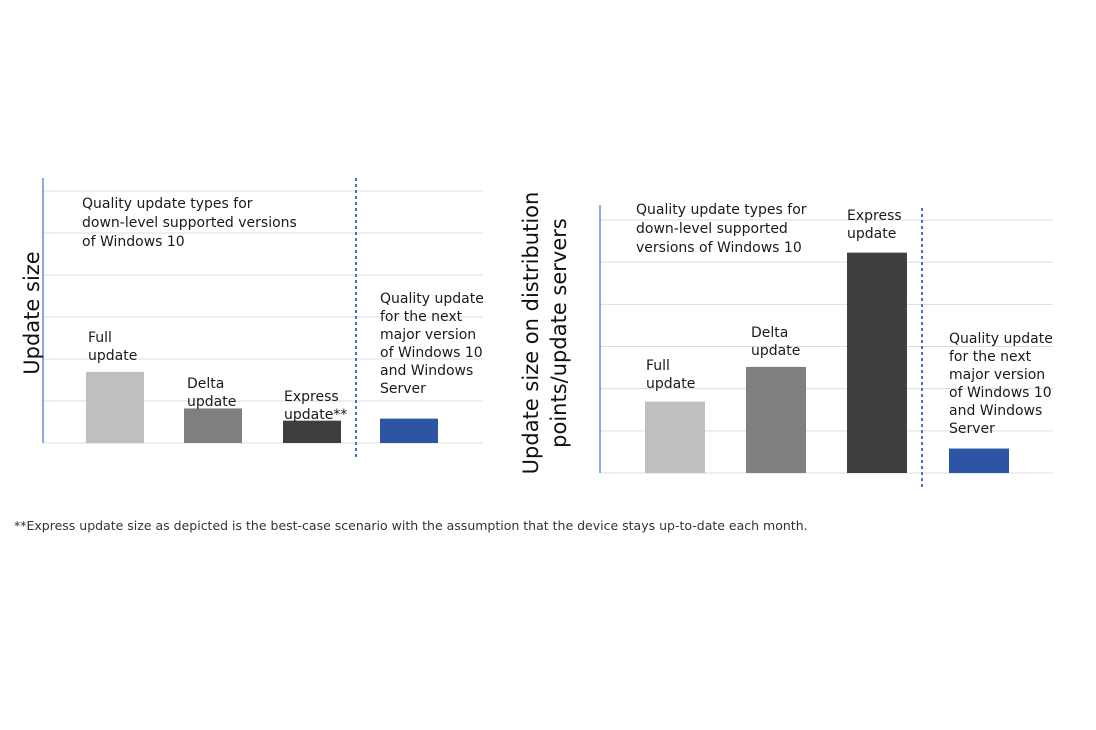 The height and width of the screenshot is (730, 1096). I want to click on chart1-next-version-bar, so click(409, 430).